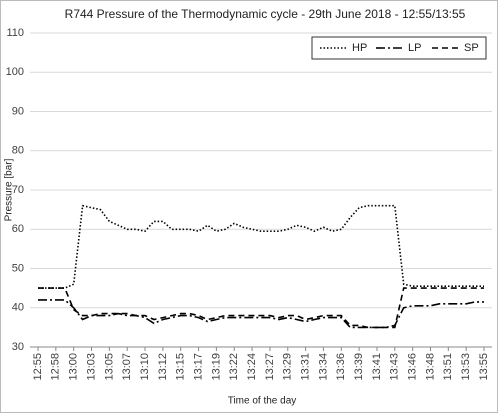  What do you see at coordinates (288, 367) in the screenshot?
I see `x-tick-label: 13:29` at bounding box center [288, 367].